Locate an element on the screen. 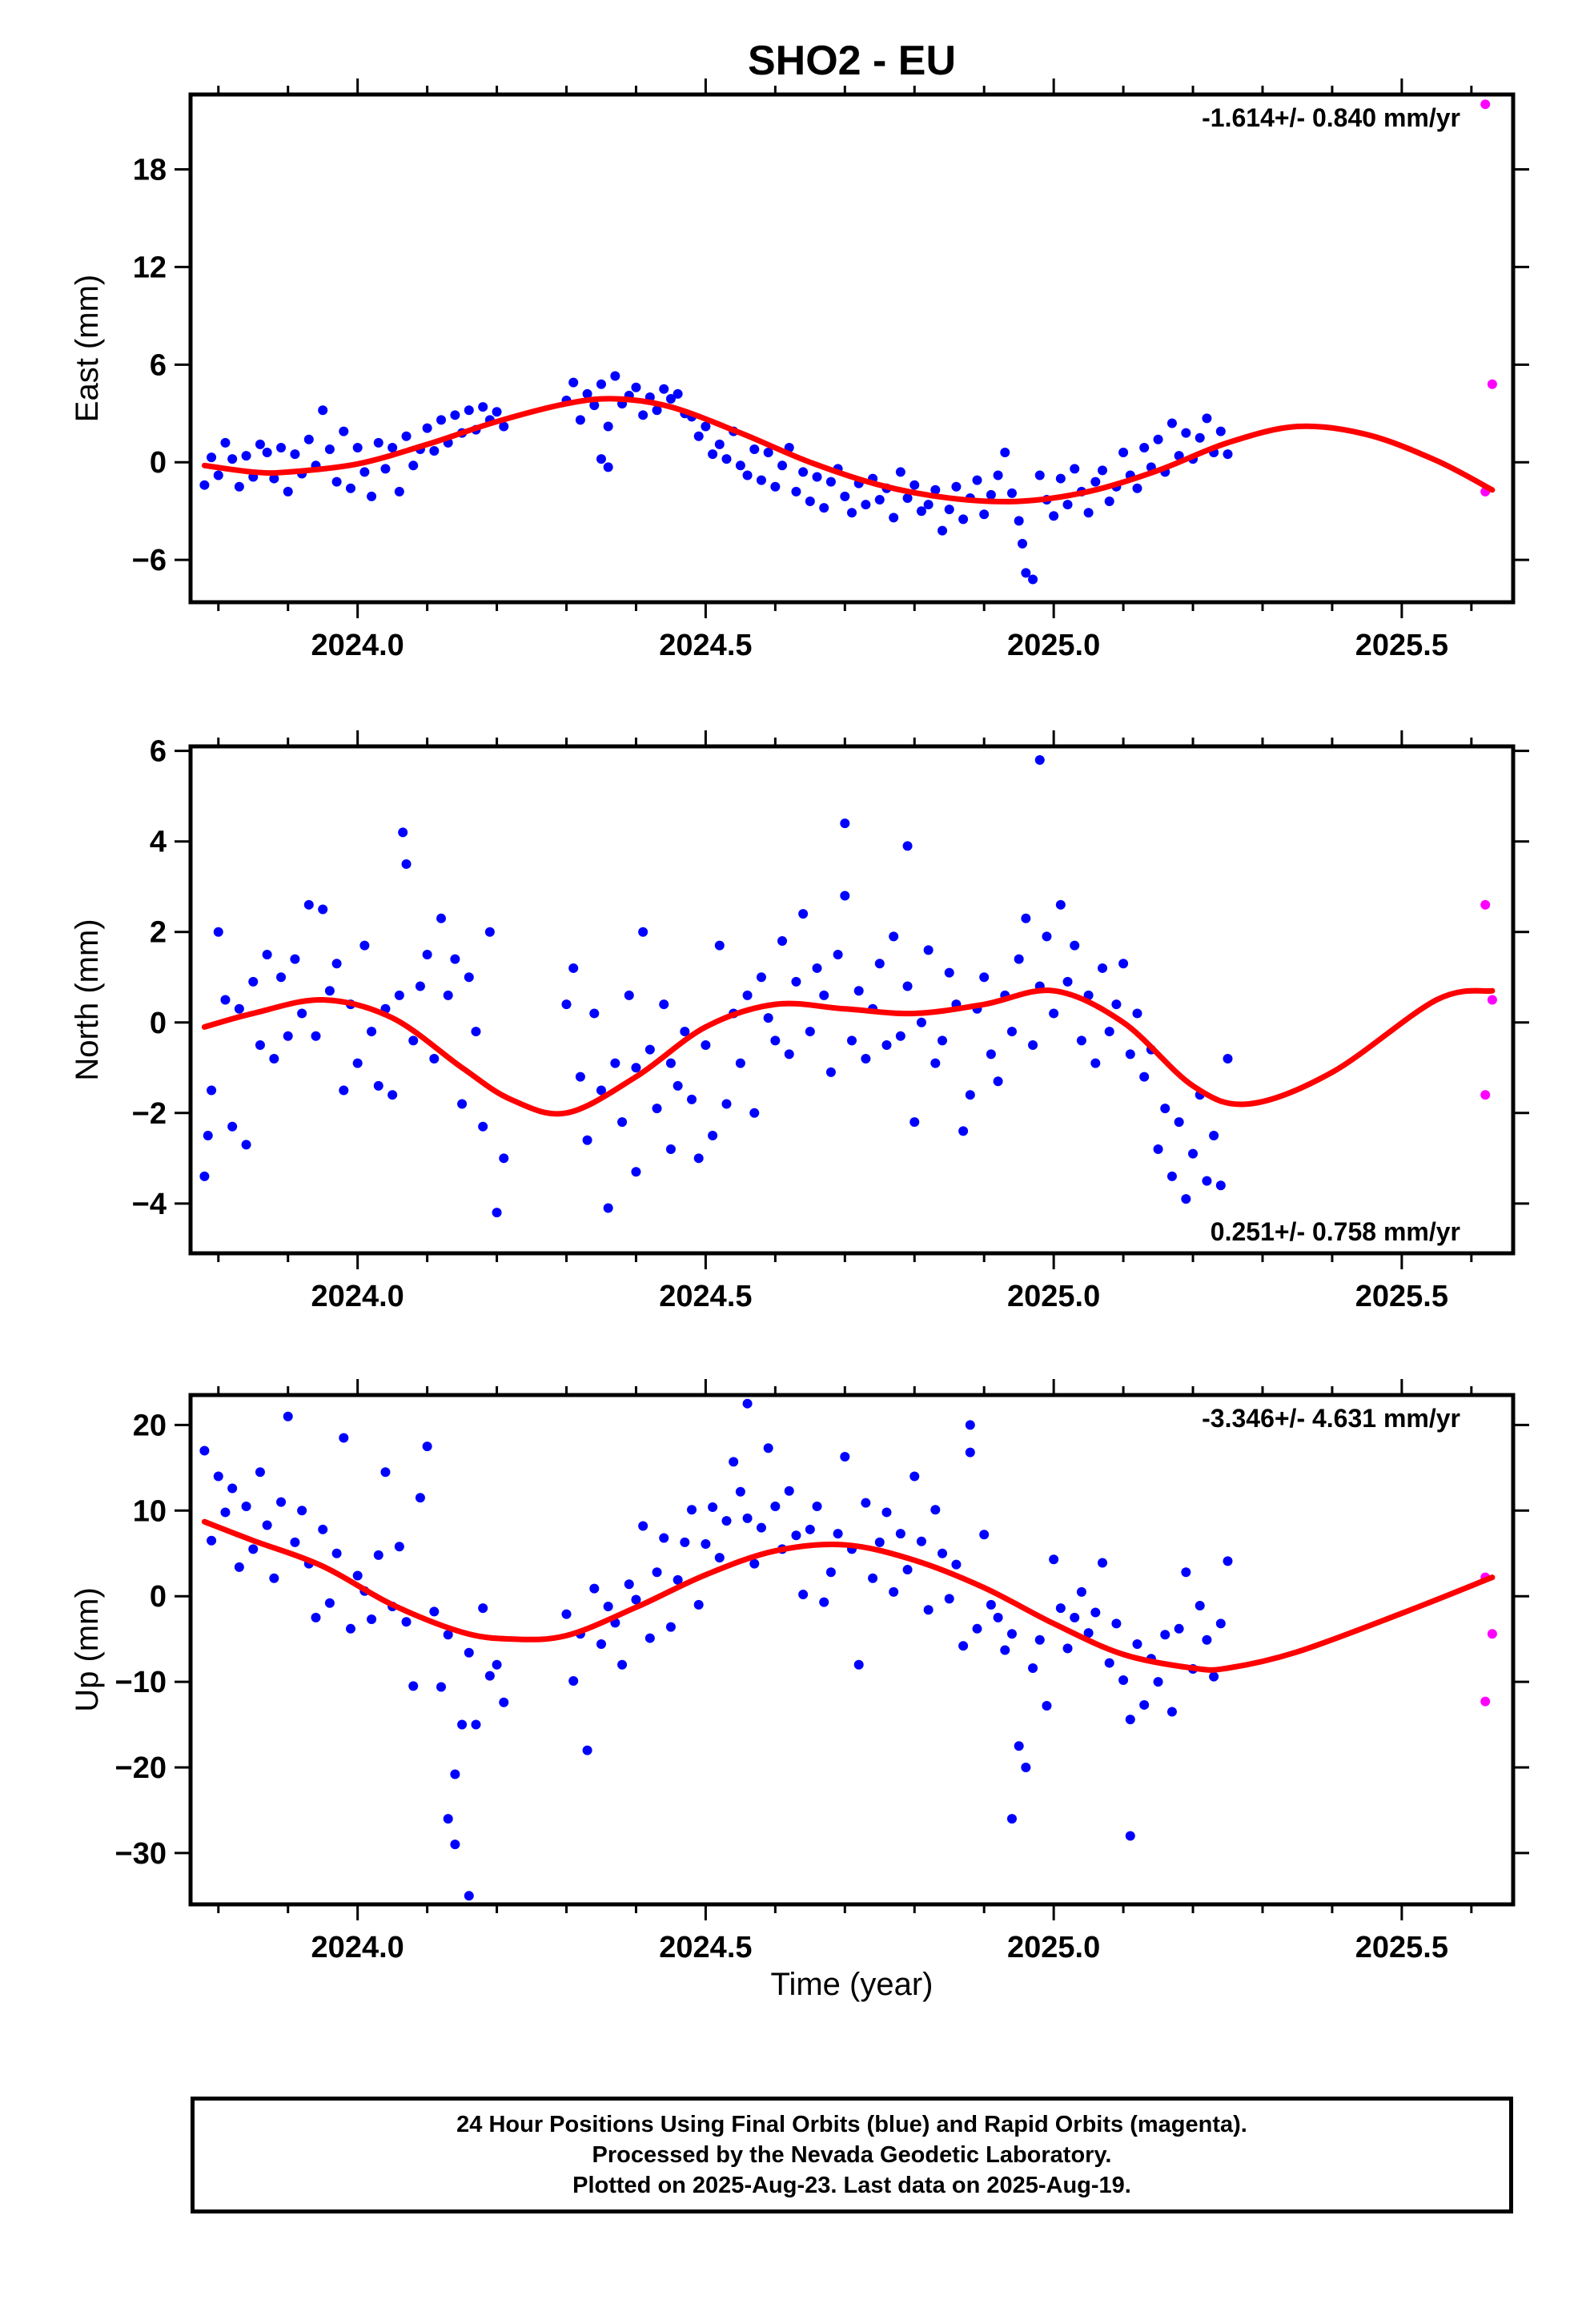  velocity-annotation: -3.346+/- 4.631 mm/yr is located at coordinates (1331, 1418).